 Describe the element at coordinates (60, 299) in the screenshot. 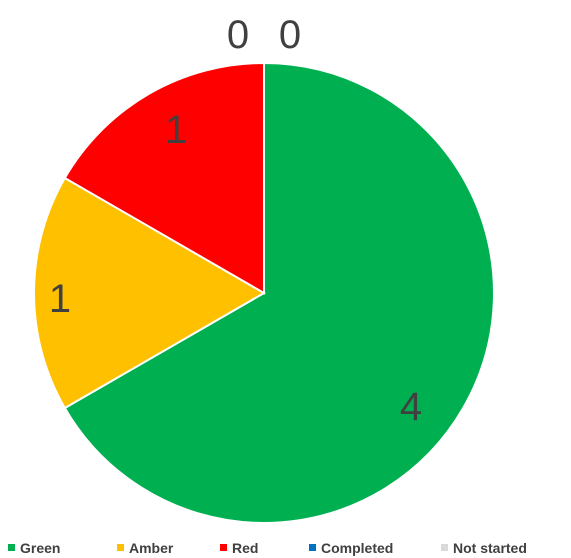

I see `data-label-amber: 1` at that location.